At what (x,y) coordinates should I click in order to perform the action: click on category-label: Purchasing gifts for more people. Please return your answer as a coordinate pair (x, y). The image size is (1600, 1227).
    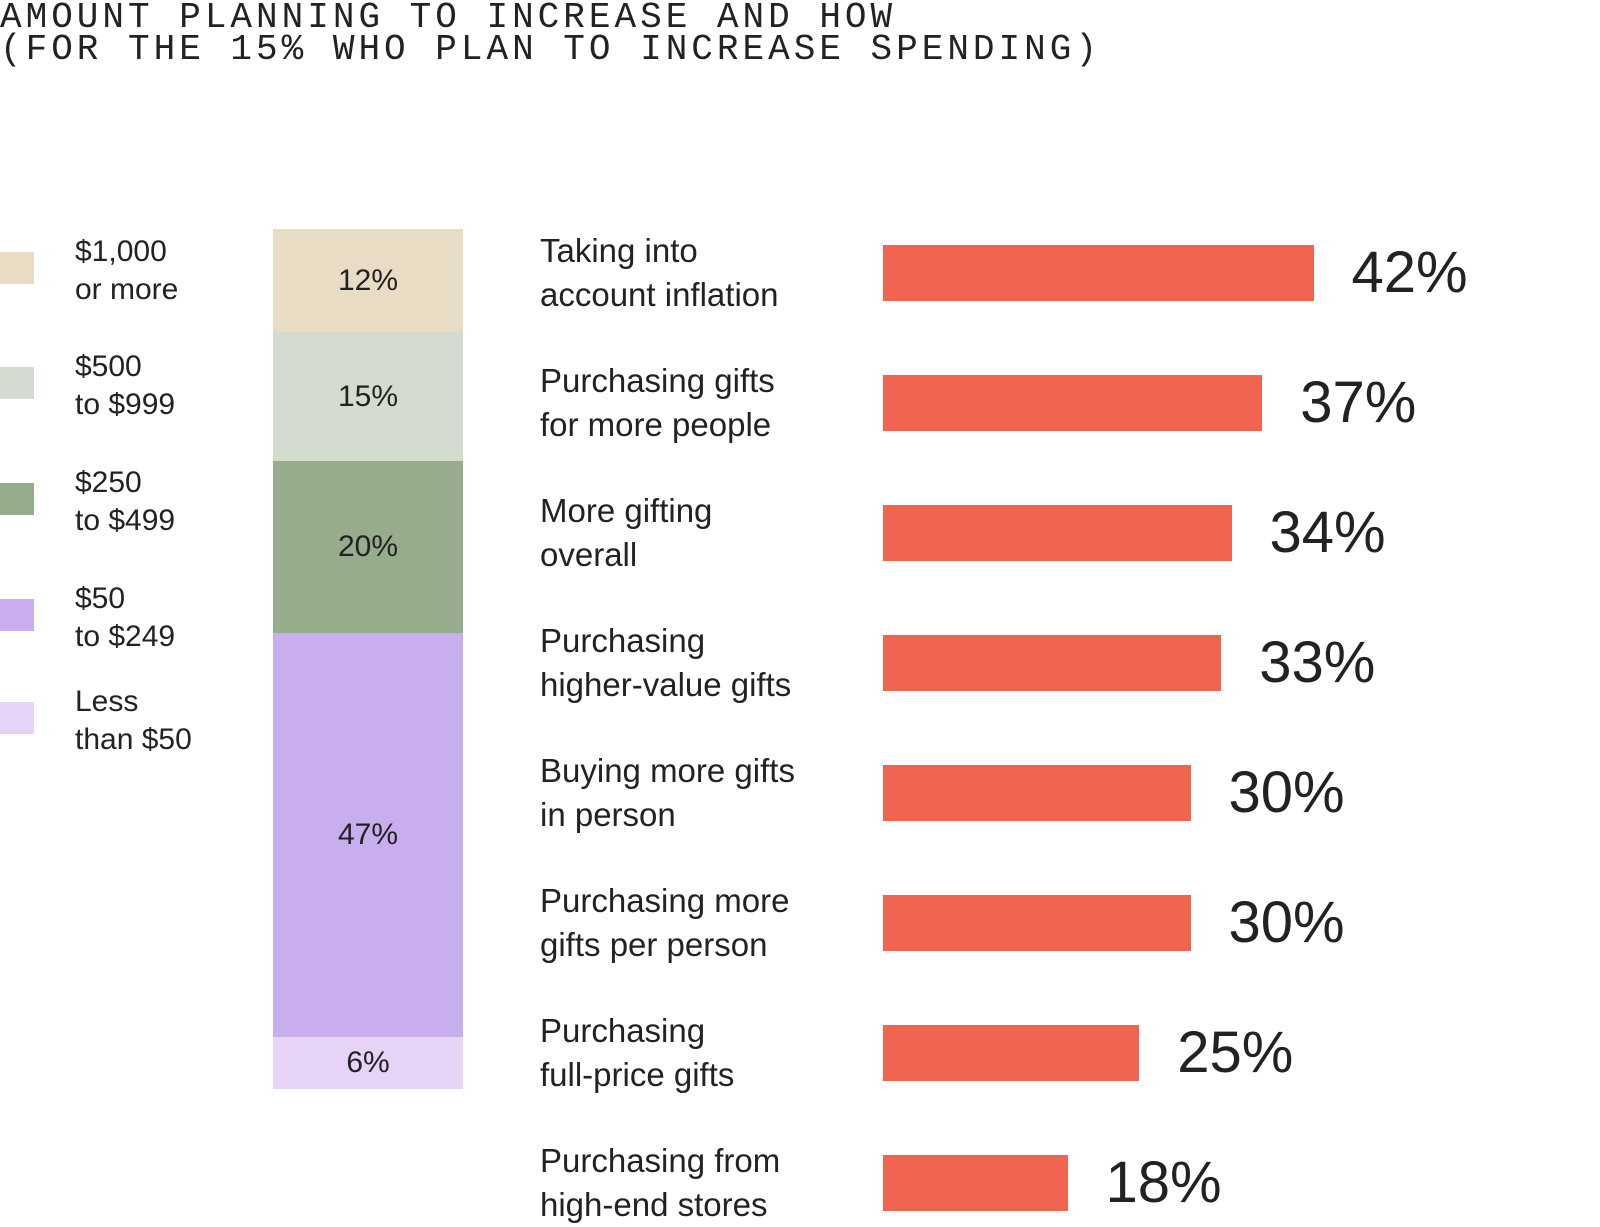
    Looking at the image, I should click on (657, 403).